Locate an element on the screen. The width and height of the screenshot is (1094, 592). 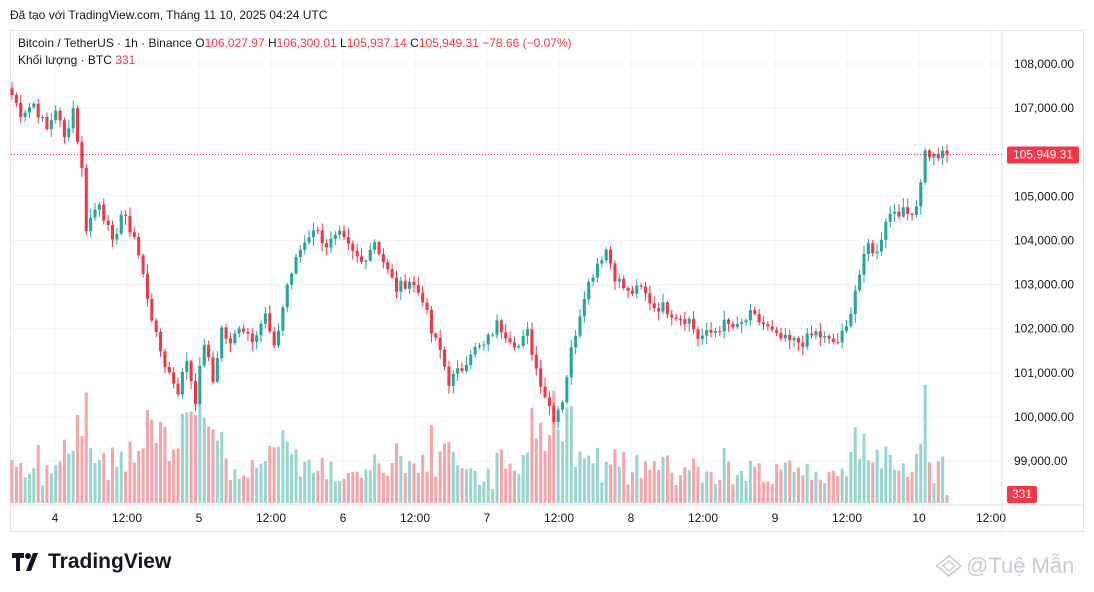
change-value: −78.66 (−0.07%) is located at coordinates (527, 43).